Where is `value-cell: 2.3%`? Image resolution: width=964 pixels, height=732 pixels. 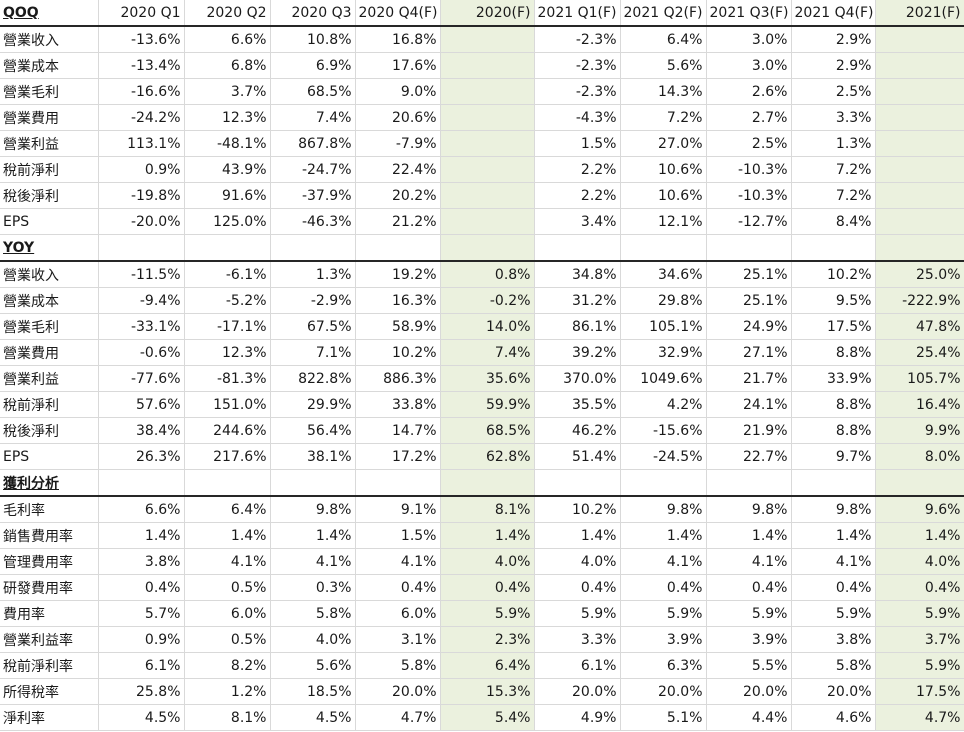 value-cell: 2.3% is located at coordinates (487, 639).